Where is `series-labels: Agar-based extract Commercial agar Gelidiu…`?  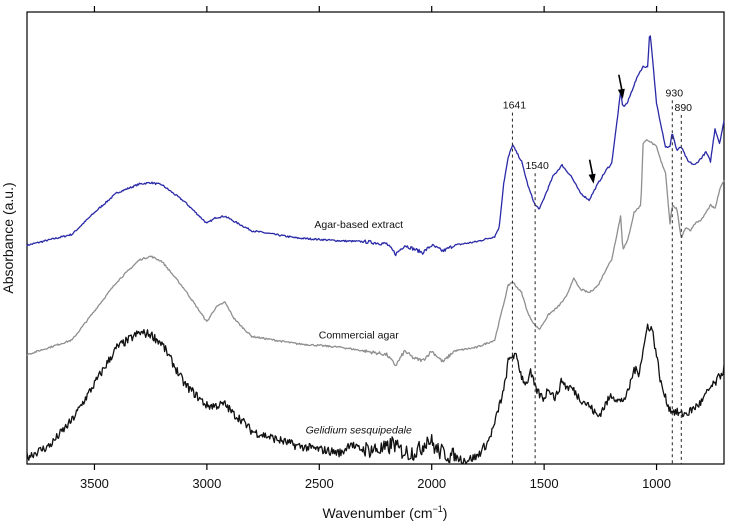 series-labels: Agar-based extract Commercial agar Gelidiu… is located at coordinates (359, 328).